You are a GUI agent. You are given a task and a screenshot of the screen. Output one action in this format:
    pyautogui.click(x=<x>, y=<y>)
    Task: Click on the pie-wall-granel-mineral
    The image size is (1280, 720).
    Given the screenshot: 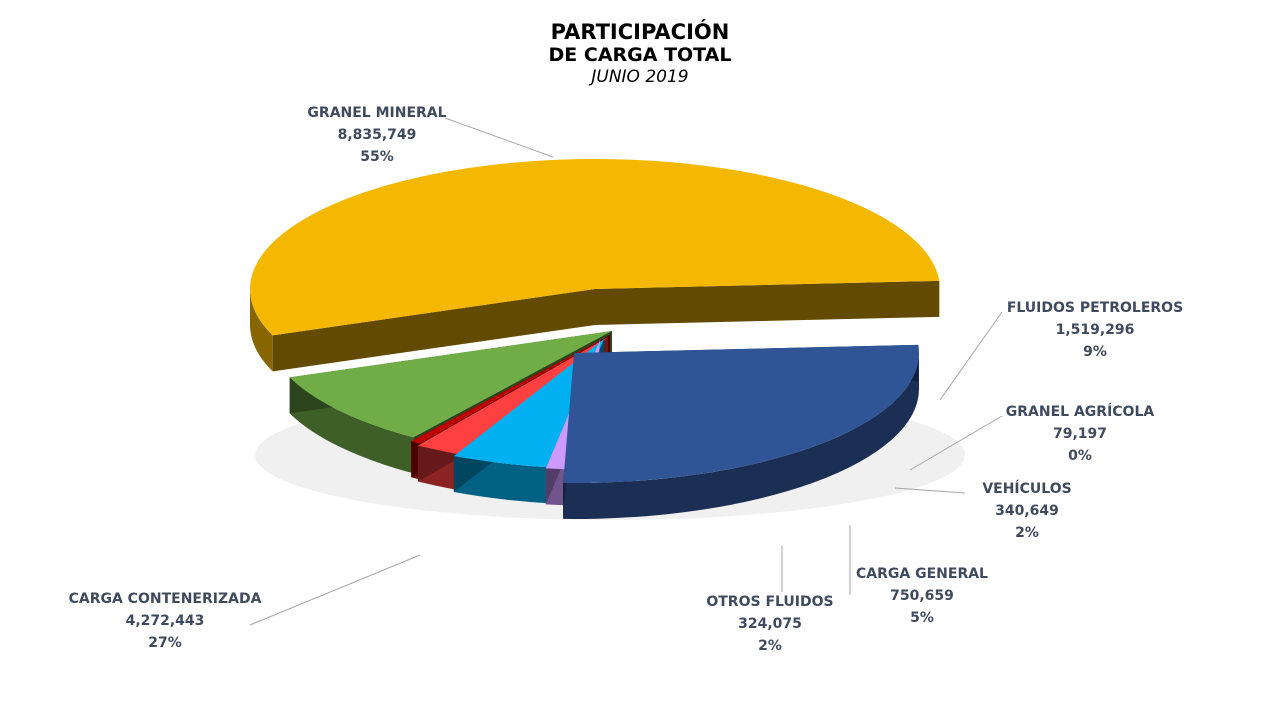 What is the action you would take?
    pyautogui.click(x=261, y=330)
    